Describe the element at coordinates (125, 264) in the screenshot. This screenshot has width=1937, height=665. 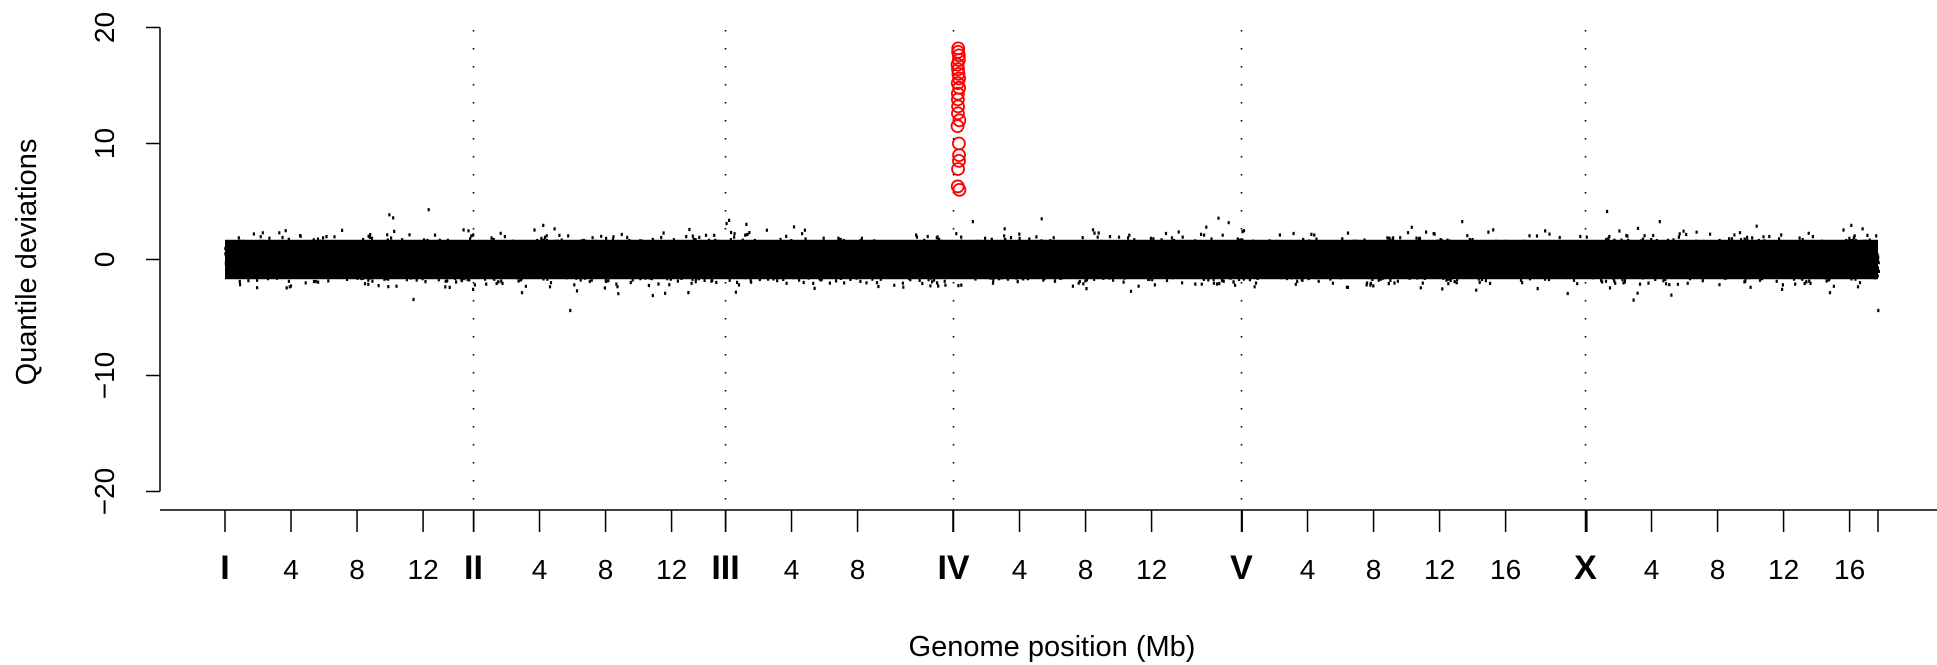
I see `y-axis: −20 −10 0 10 20` at that location.